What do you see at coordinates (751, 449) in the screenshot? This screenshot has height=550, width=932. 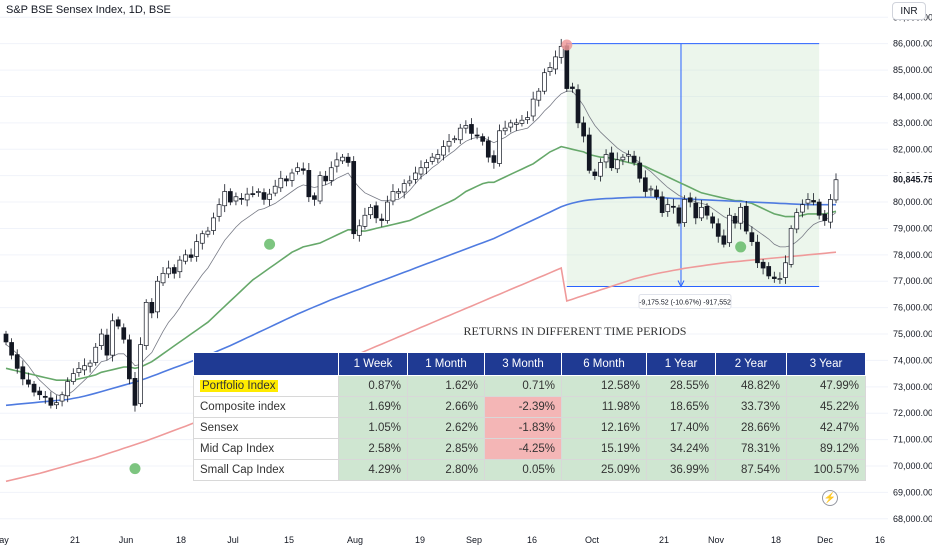 I see `returns-cell: 78.31%` at bounding box center [751, 449].